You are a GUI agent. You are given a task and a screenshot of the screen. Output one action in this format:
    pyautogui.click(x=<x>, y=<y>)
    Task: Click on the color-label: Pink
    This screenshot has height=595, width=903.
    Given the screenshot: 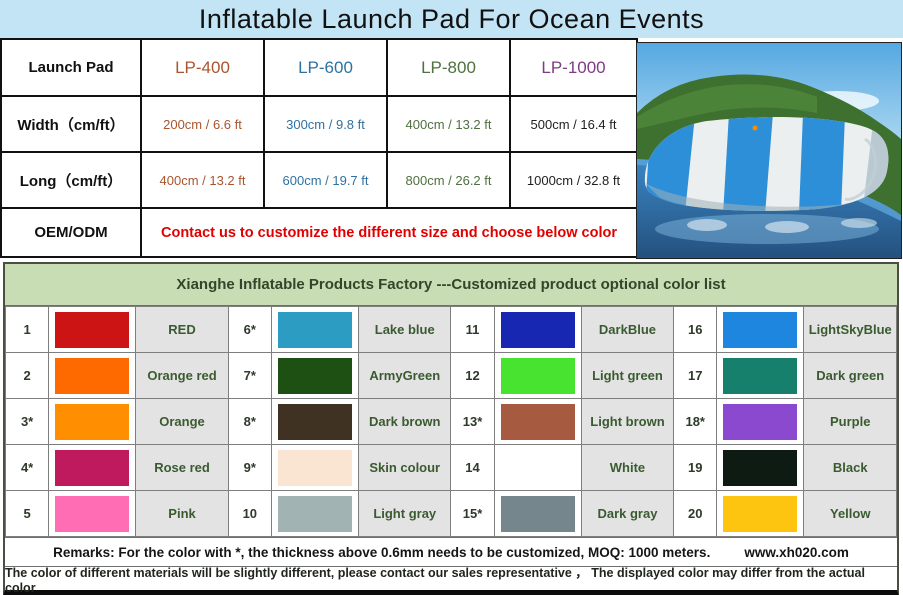 What is the action you would take?
    pyautogui.click(x=182, y=513)
    